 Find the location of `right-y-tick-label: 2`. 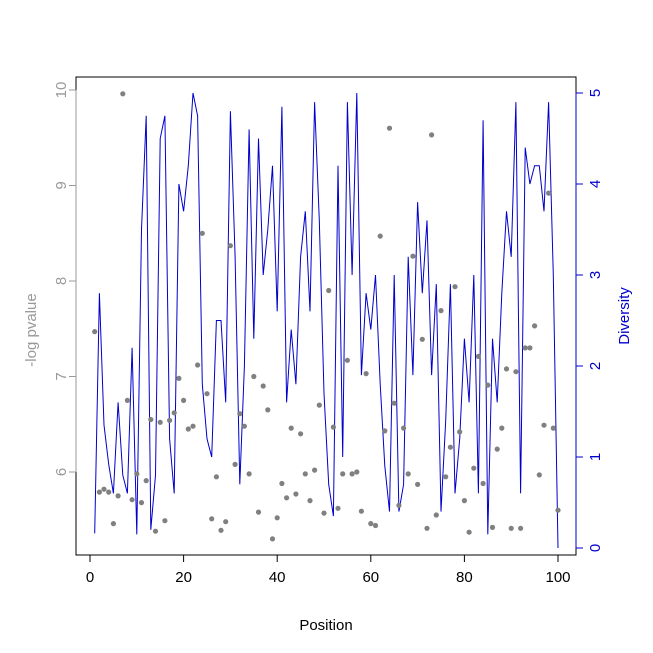

right-y-tick-label: 2 is located at coordinates (595, 366).